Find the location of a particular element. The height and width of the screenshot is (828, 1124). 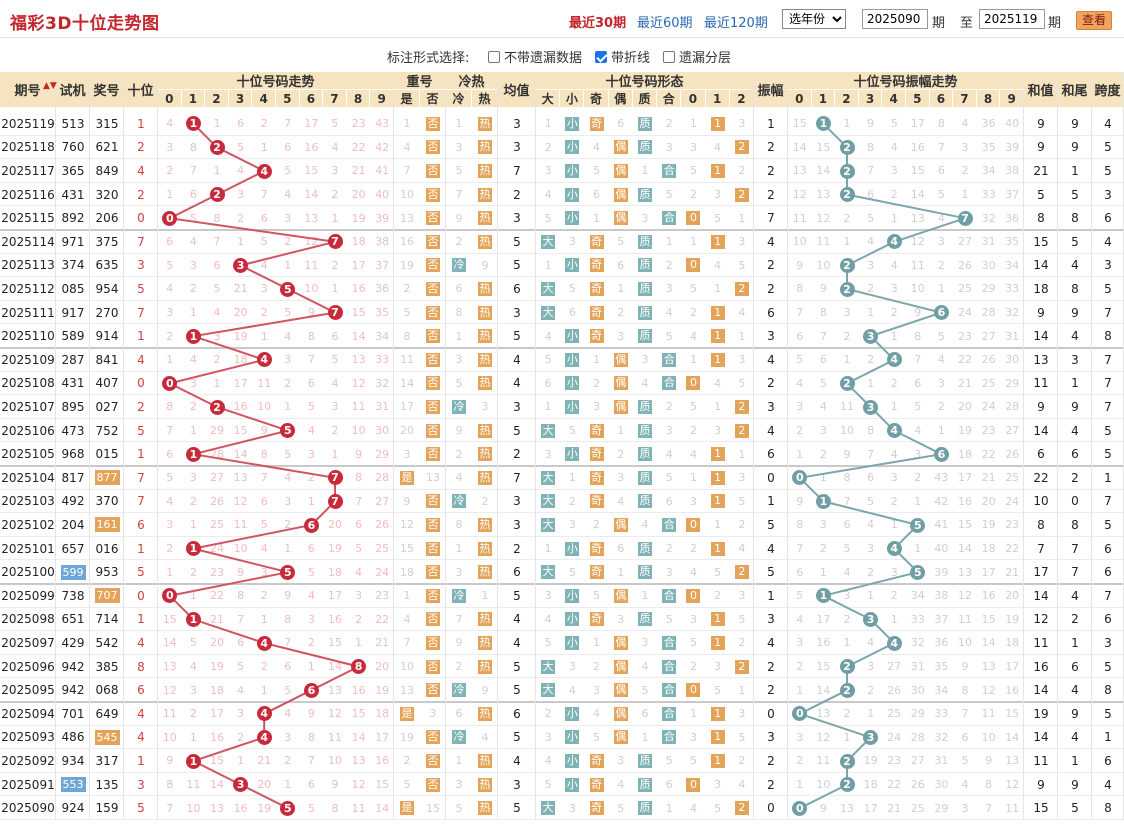

coldhot-cell: 1 is located at coordinates (459, 124).